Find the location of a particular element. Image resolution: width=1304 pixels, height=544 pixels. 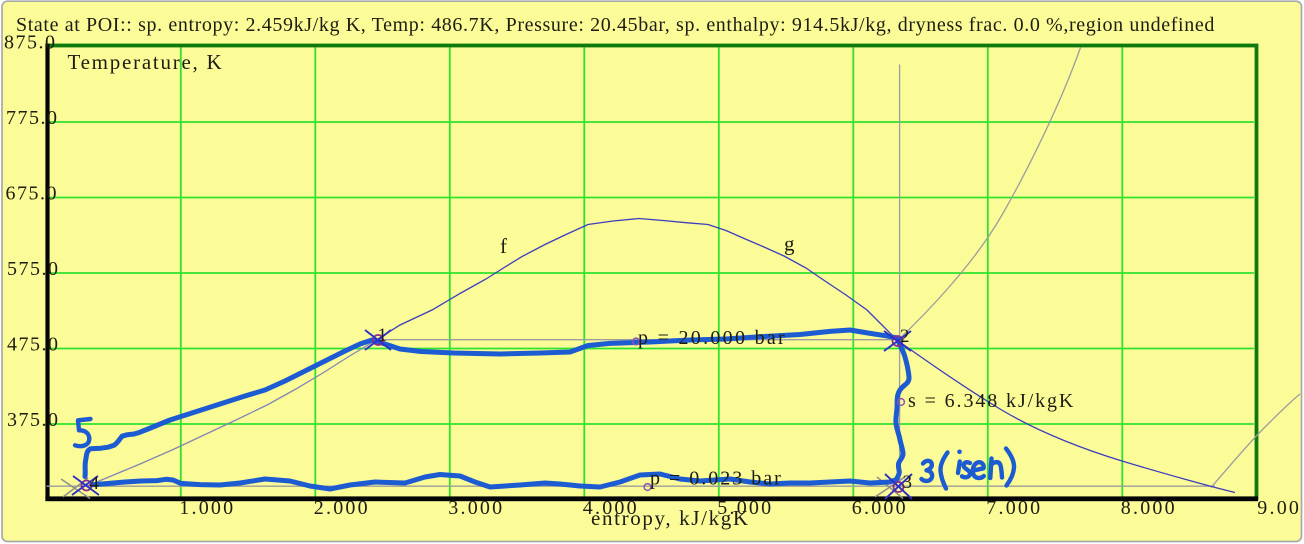

svg-text: 3.000 is located at coordinates (476, 508).